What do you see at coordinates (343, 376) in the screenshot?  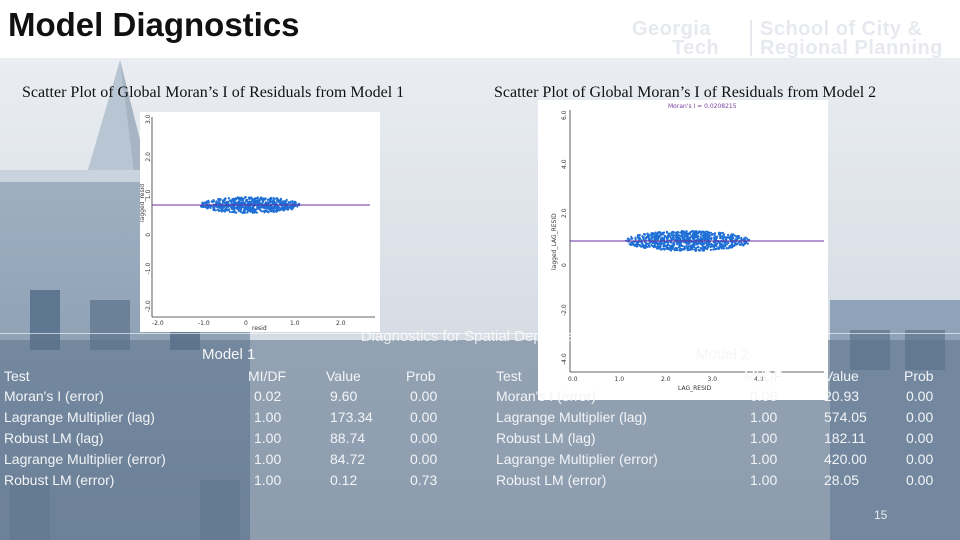 I see `header-value: Value` at bounding box center [343, 376].